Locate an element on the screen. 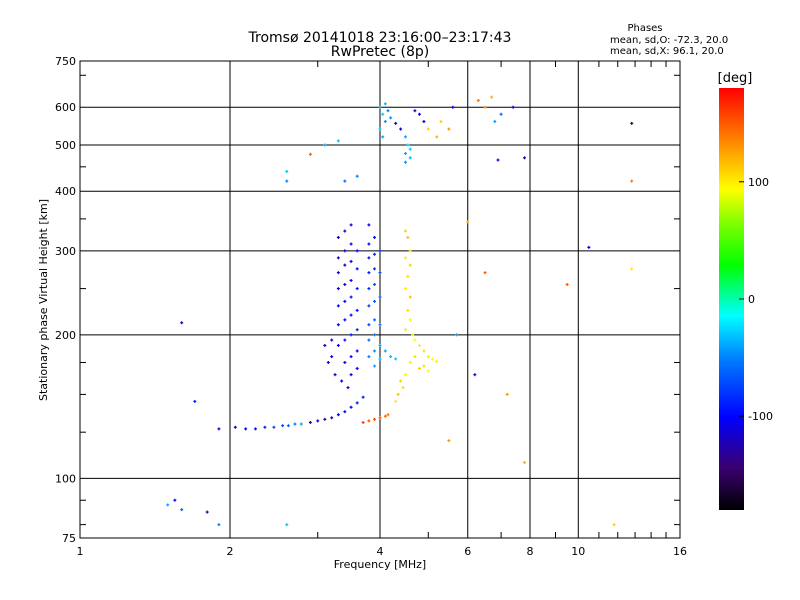  x-tick-label: 2 is located at coordinates (230, 551).